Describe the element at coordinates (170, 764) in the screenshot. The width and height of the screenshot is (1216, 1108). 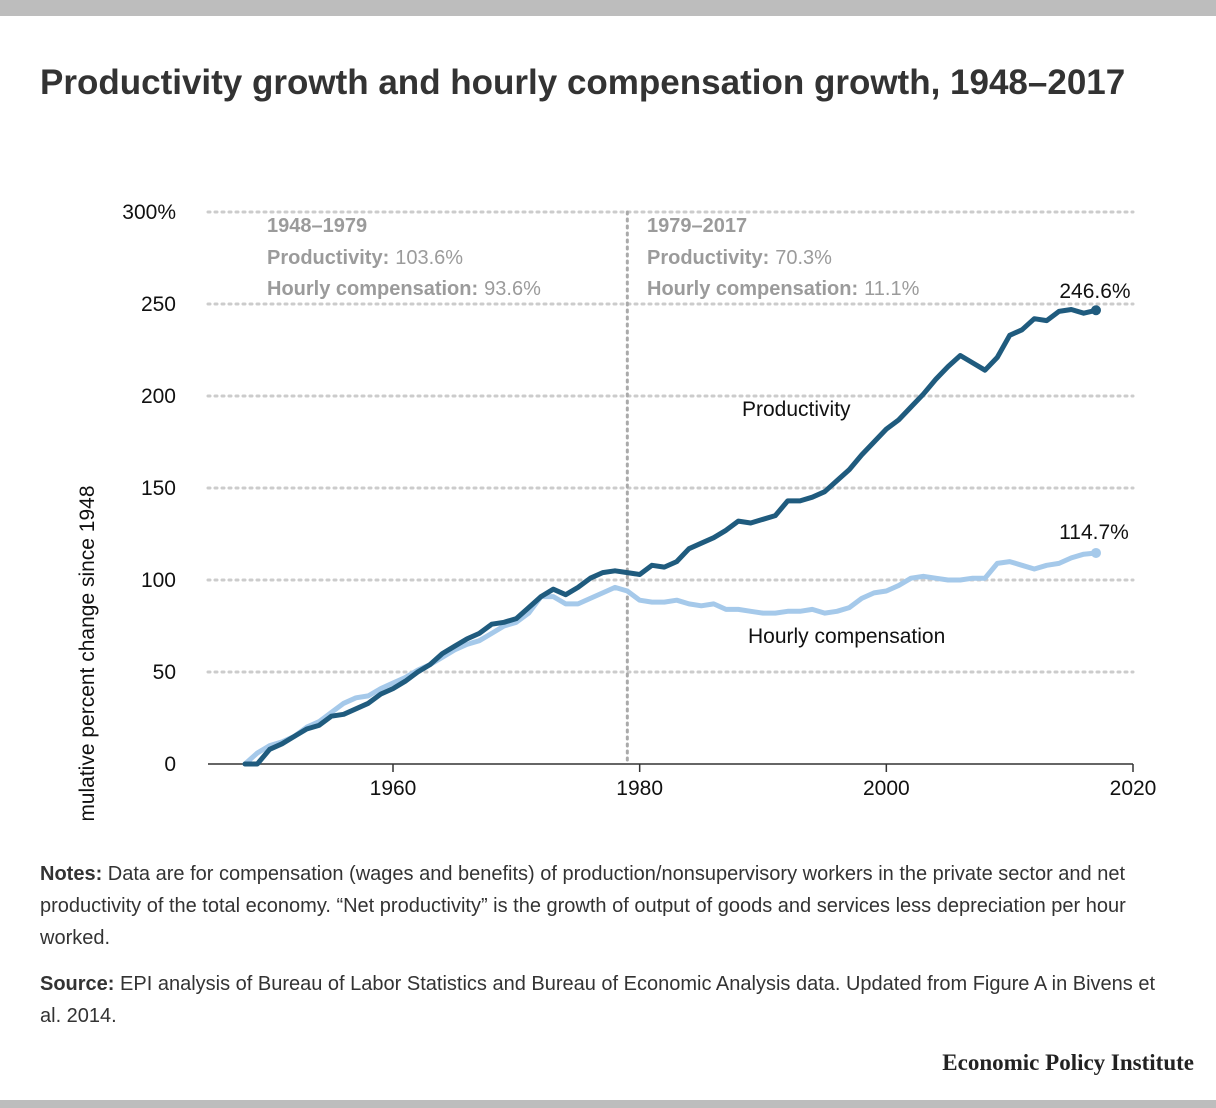
I see `y-tick-label: 0` at that location.